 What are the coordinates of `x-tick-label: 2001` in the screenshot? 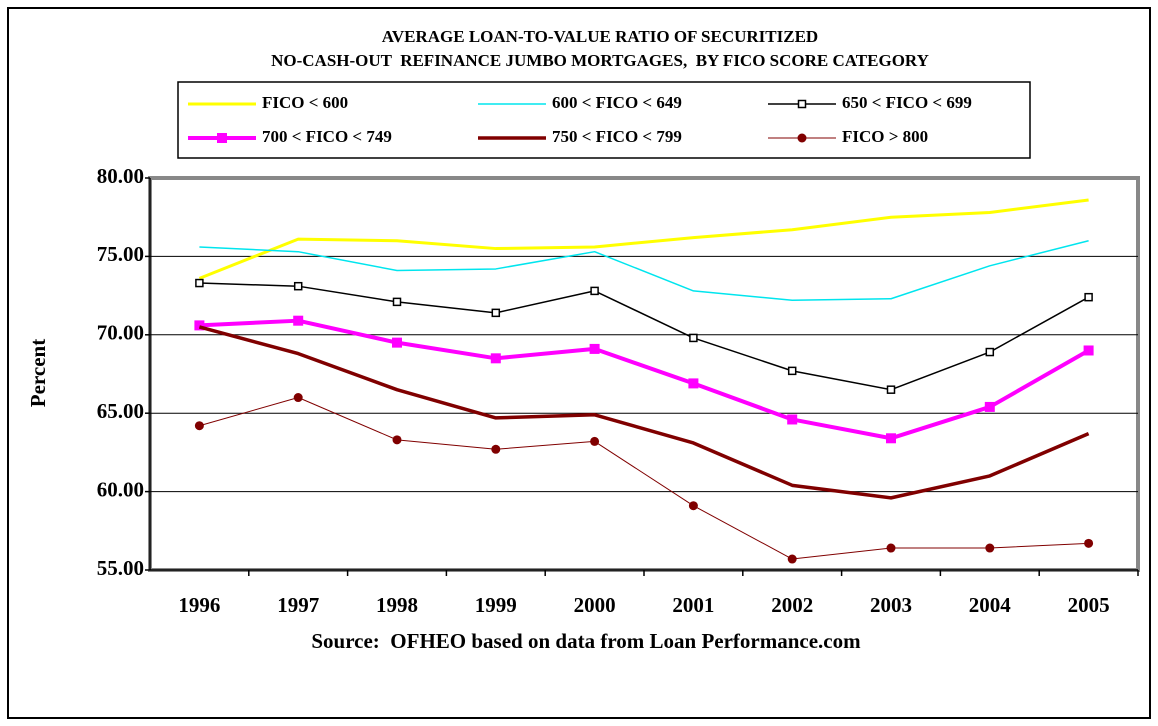 It's located at (693, 605).